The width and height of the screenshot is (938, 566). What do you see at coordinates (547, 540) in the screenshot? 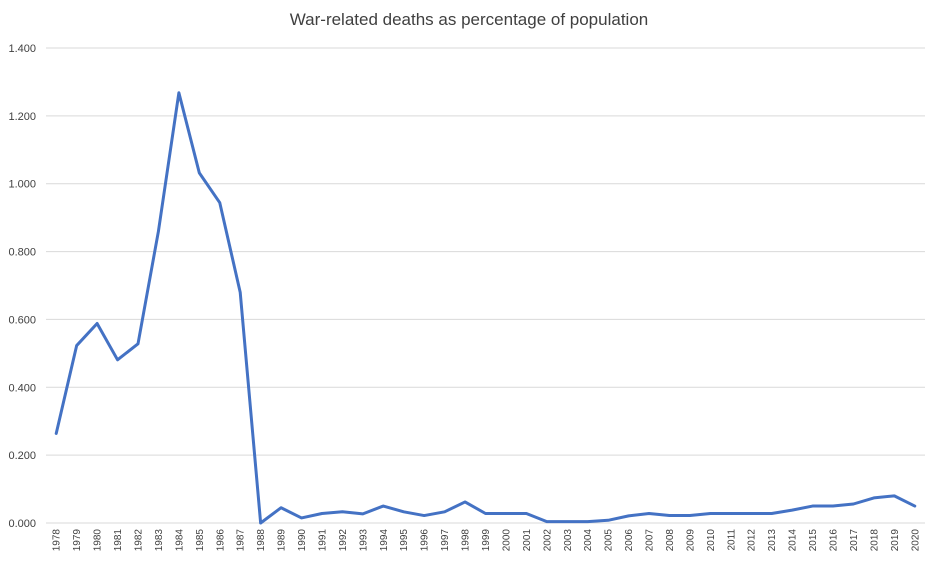
I see `x-tick-label: 2002` at bounding box center [547, 540].